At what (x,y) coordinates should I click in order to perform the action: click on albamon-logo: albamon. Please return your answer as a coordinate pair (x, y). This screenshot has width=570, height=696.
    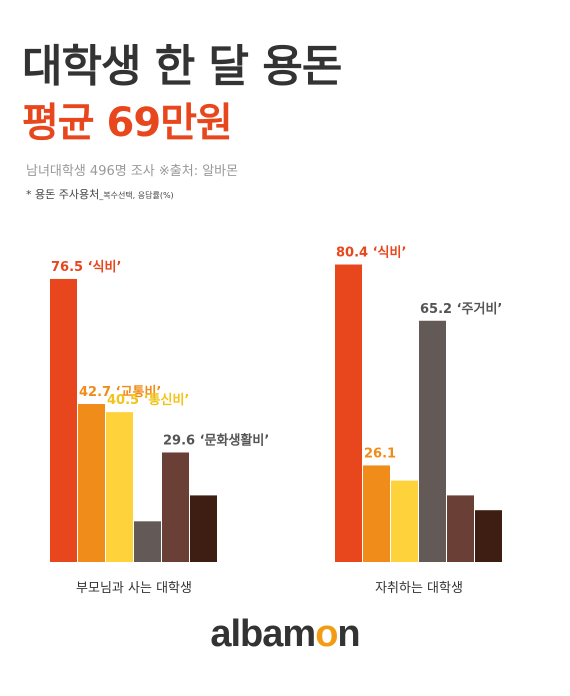
    Looking at the image, I should click on (285, 634).